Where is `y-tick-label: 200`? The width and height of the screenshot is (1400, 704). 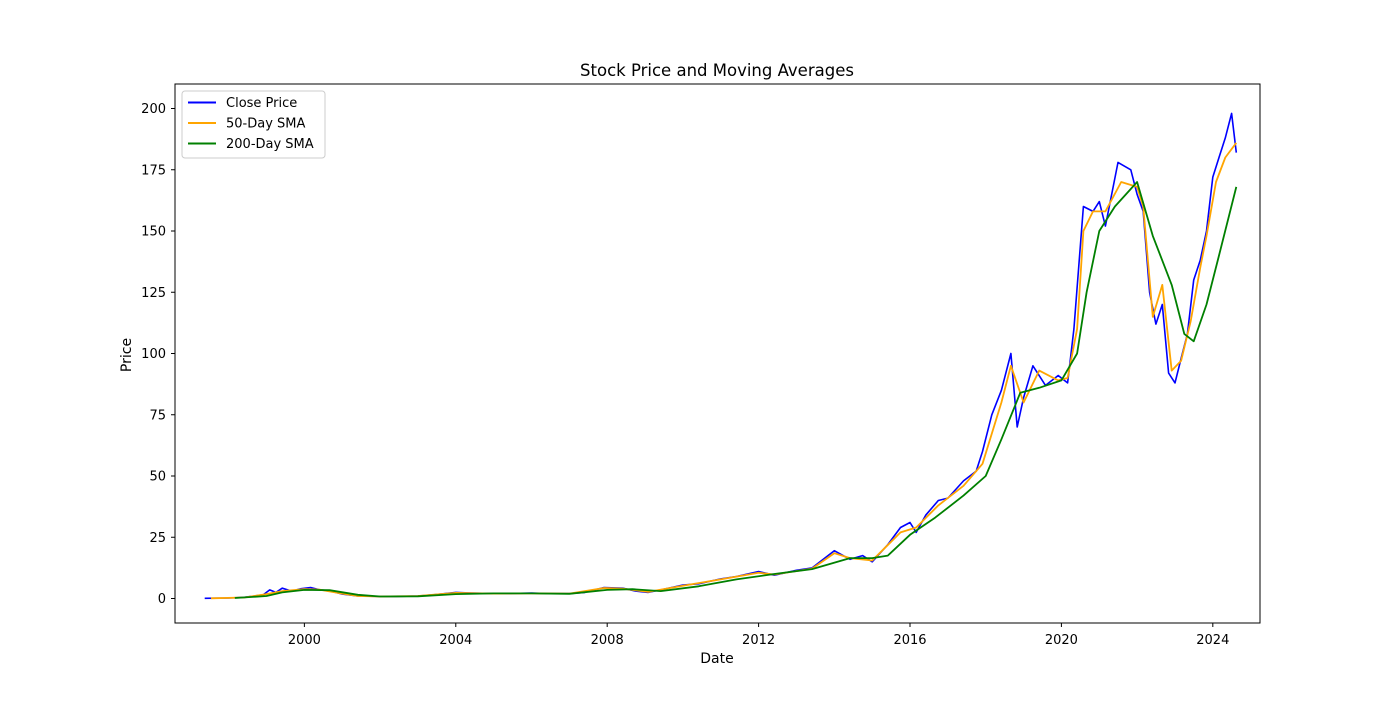
y-tick-label: 200 is located at coordinates (153, 109).